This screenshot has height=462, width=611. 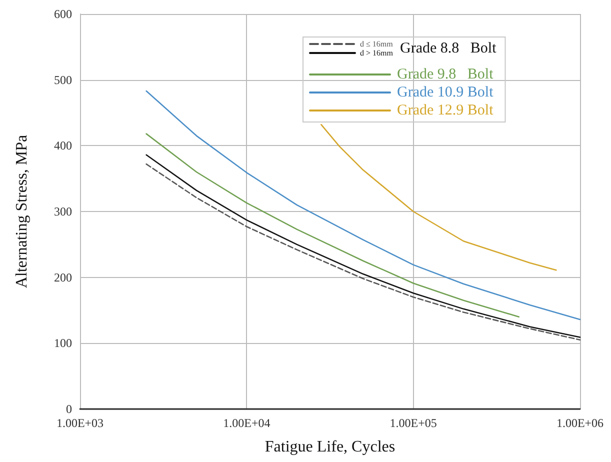 I want to click on text: Grade 9.8 Bolt, so click(x=445, y=74).